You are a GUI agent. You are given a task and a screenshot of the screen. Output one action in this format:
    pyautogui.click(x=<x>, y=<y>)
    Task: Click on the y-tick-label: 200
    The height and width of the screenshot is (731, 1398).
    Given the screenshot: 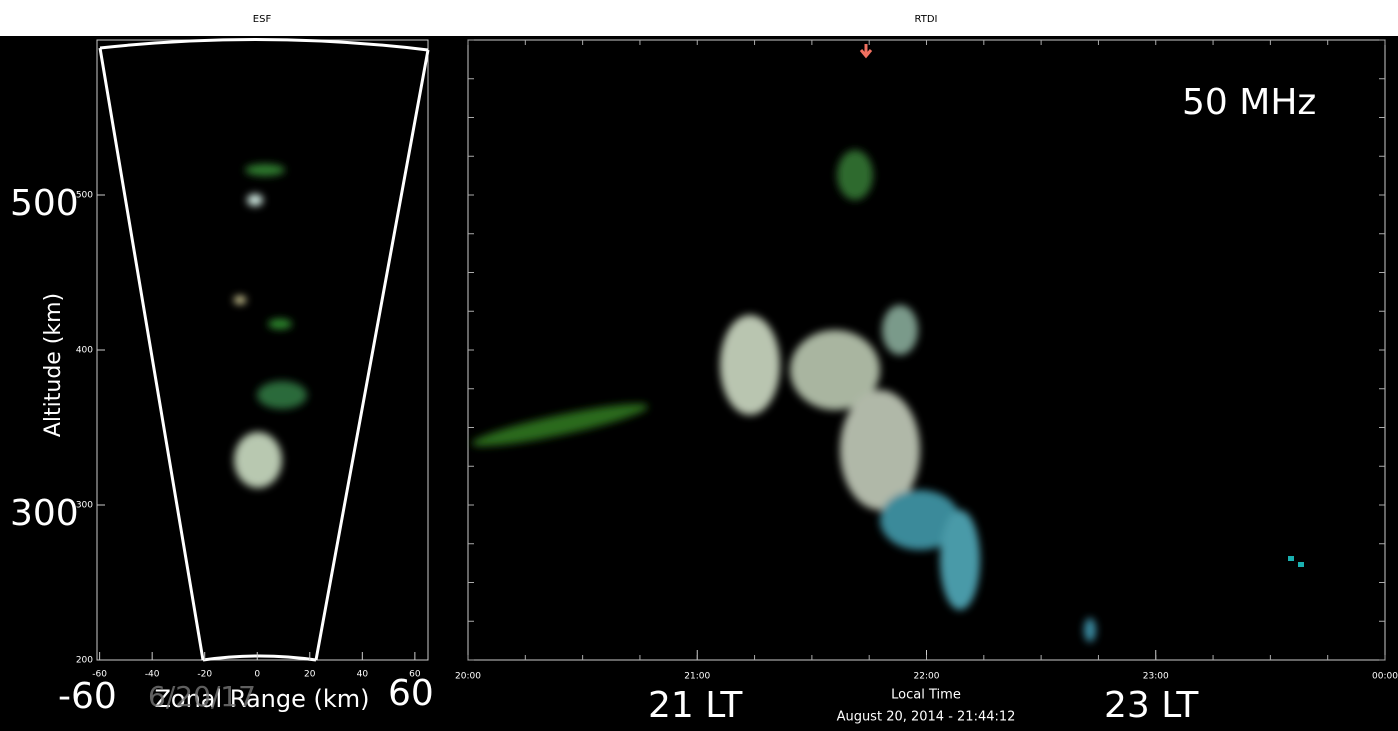 What is the action you would take?
    pyautogui.click(x=84, y=661)
    